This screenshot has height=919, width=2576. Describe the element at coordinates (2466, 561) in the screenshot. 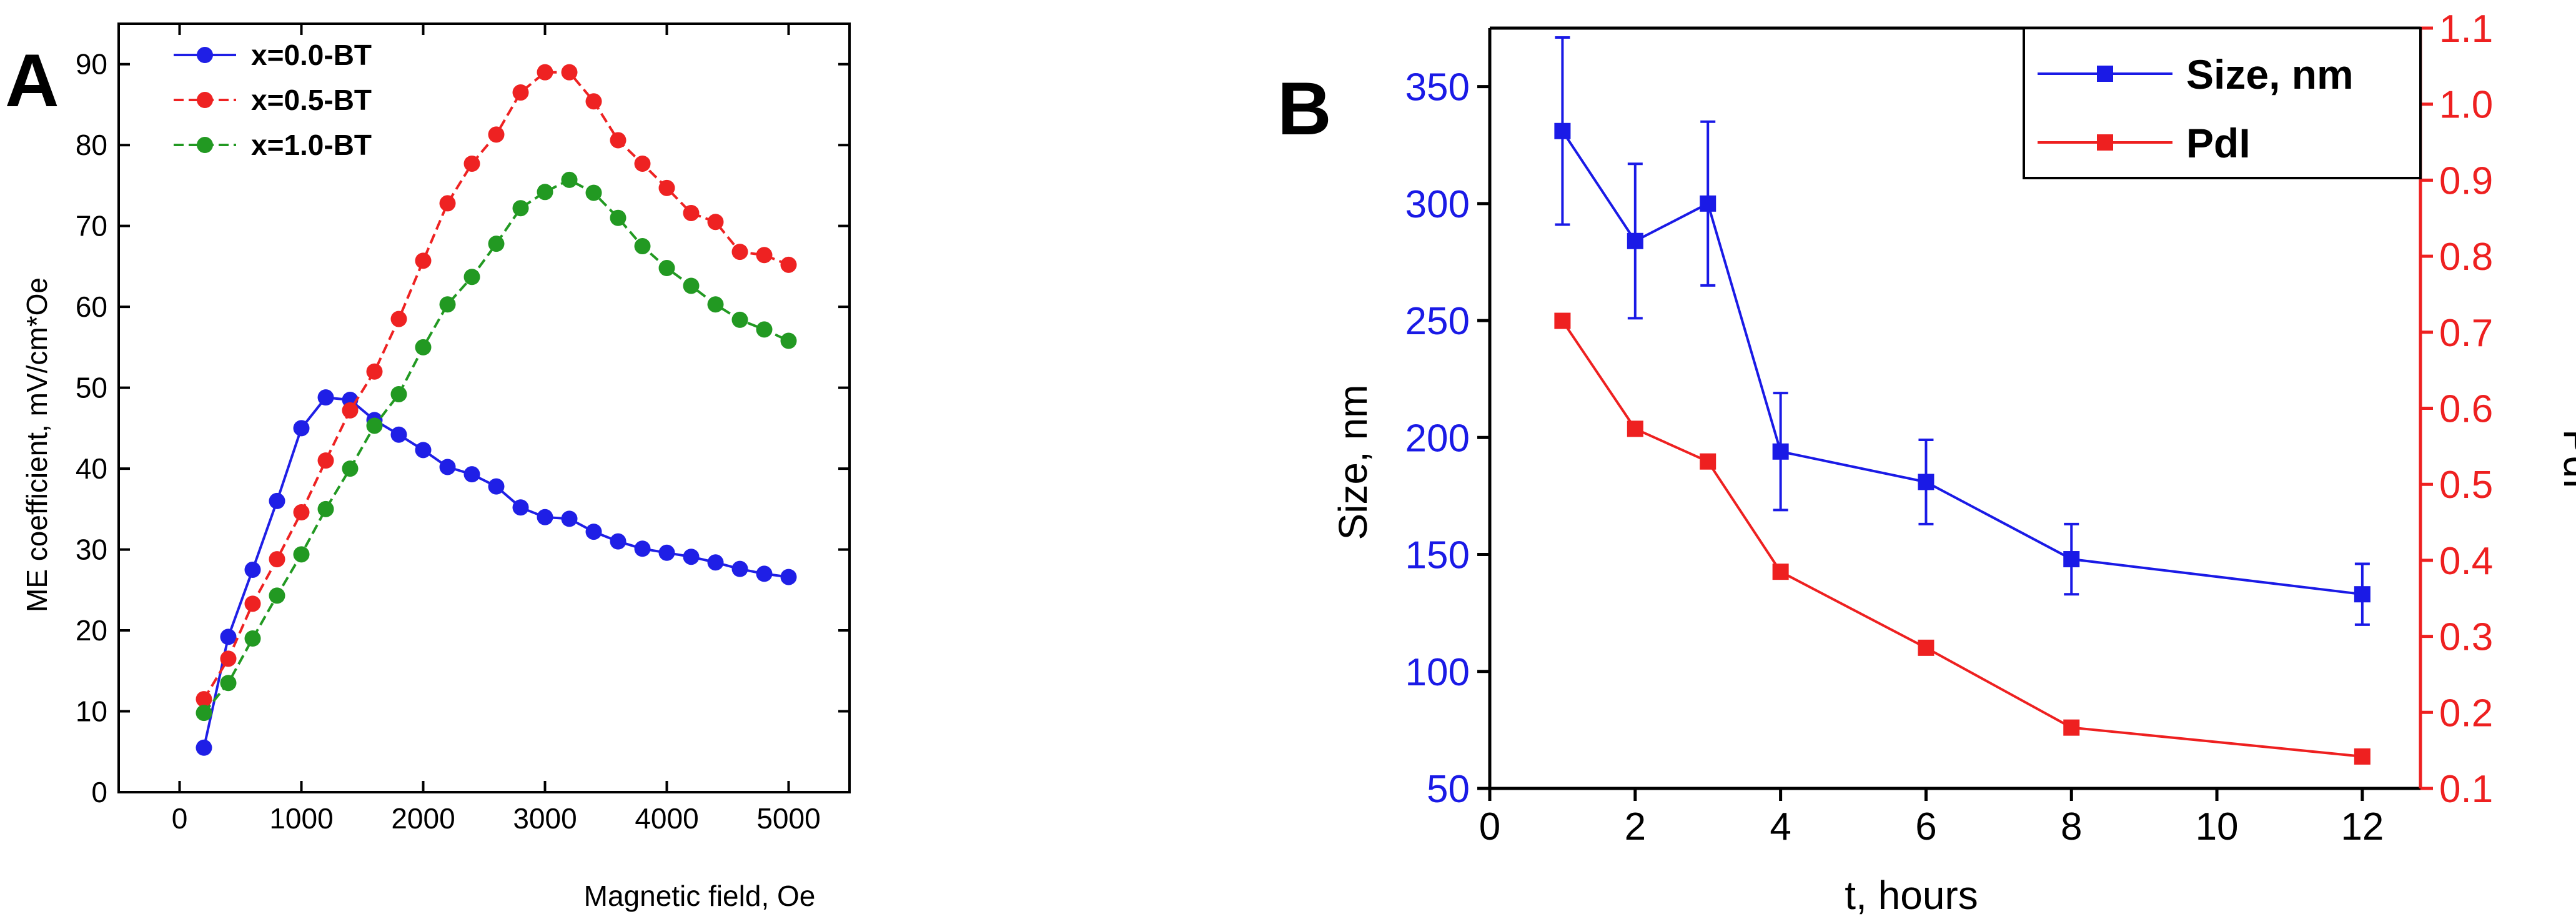

I see `chart-b-y2tick-label: 0.4` at that location.